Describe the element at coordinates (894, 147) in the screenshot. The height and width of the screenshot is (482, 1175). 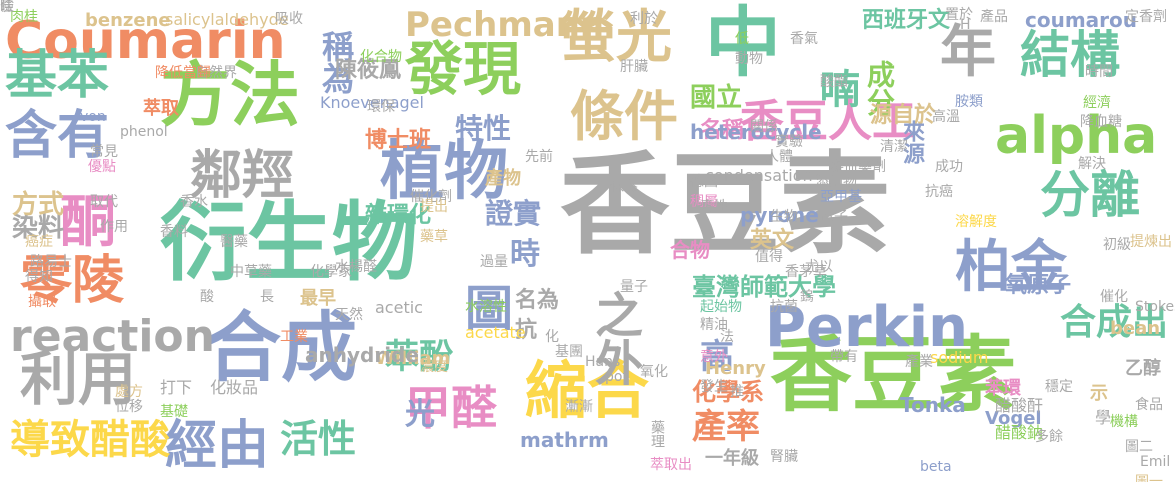
I see `cloud-word: 清潔` at that location.